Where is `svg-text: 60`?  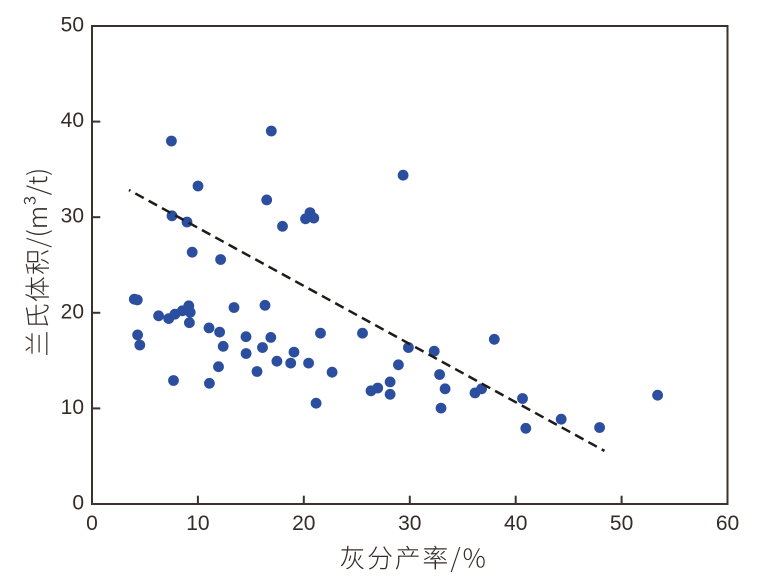 svg-text: 60 is located at coordinates (727, 523).